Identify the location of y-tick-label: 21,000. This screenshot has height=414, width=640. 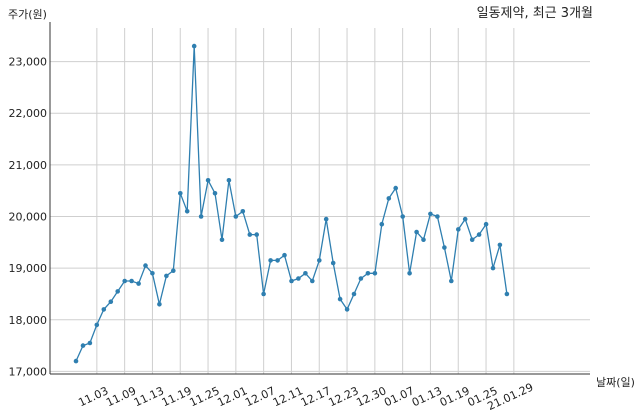
(28, 165).